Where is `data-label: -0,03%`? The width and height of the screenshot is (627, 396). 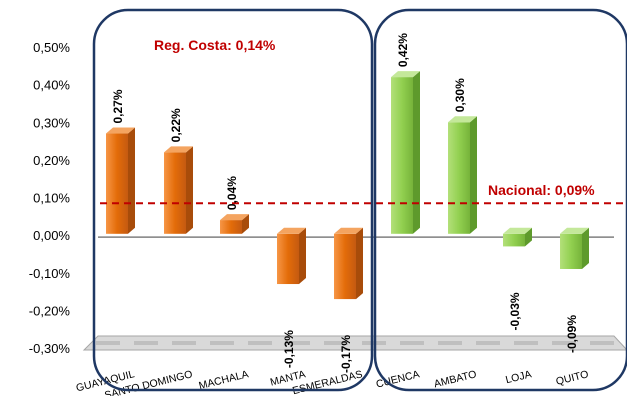
data-label: -0,03% is located at coordinates (515, 311).